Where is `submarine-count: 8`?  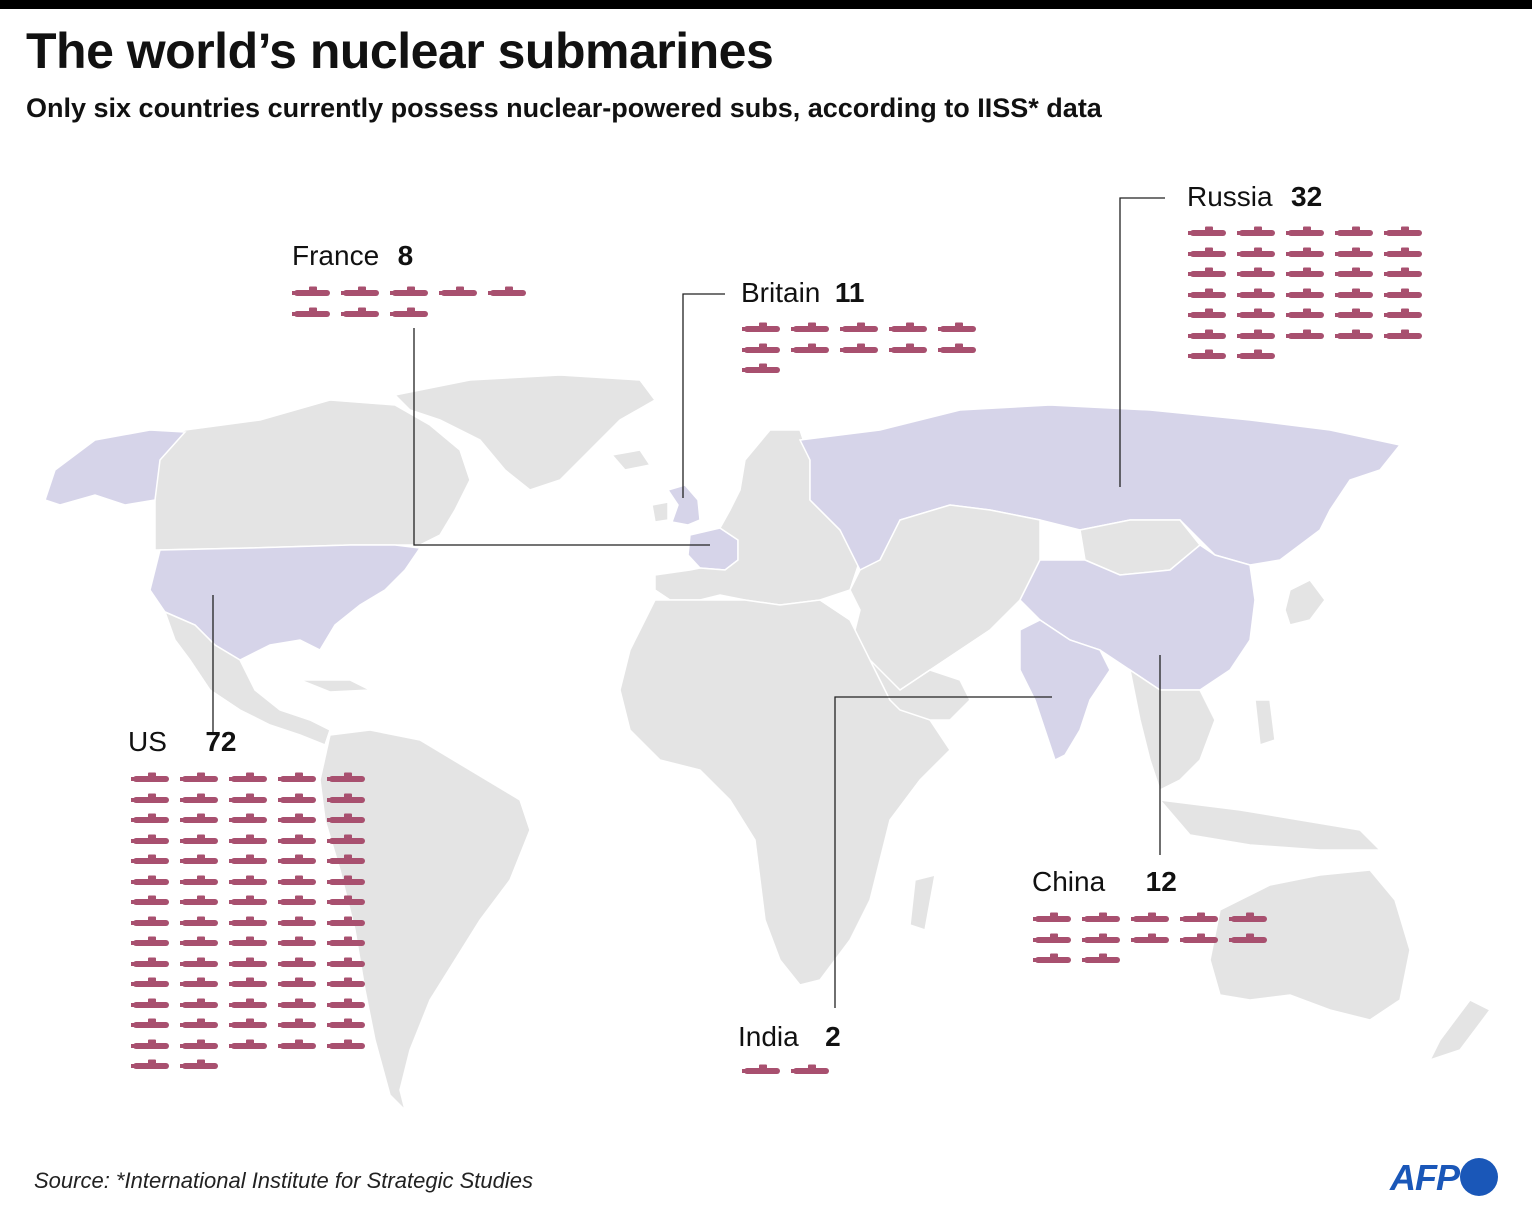
submarine-count: 8 is located at coordinates (405, 255).